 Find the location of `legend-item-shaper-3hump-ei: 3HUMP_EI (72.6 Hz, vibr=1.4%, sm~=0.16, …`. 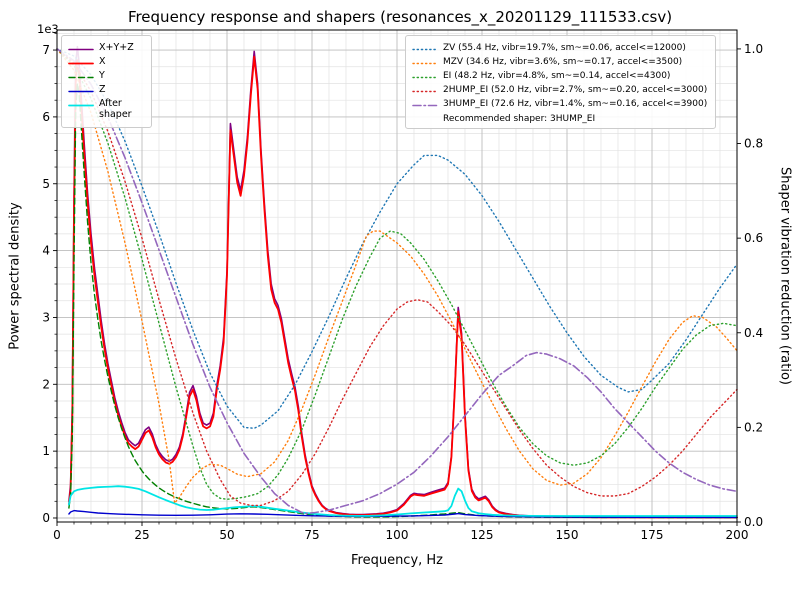

legend-item-shaper-3hump-ei: 3HUMP_EI (72.6 Hz, vibr=1.4%, sm~=0.16, … is located at coordinates (559, 105).